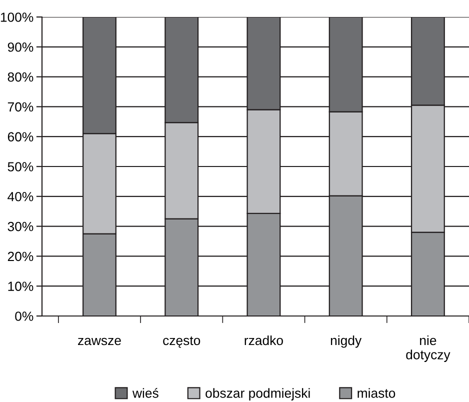 This screenshot has height=402, width=469. Describe the element at coordinates (21, 197) in the screenshot. I see `y-tick-label: 40%` at that location.